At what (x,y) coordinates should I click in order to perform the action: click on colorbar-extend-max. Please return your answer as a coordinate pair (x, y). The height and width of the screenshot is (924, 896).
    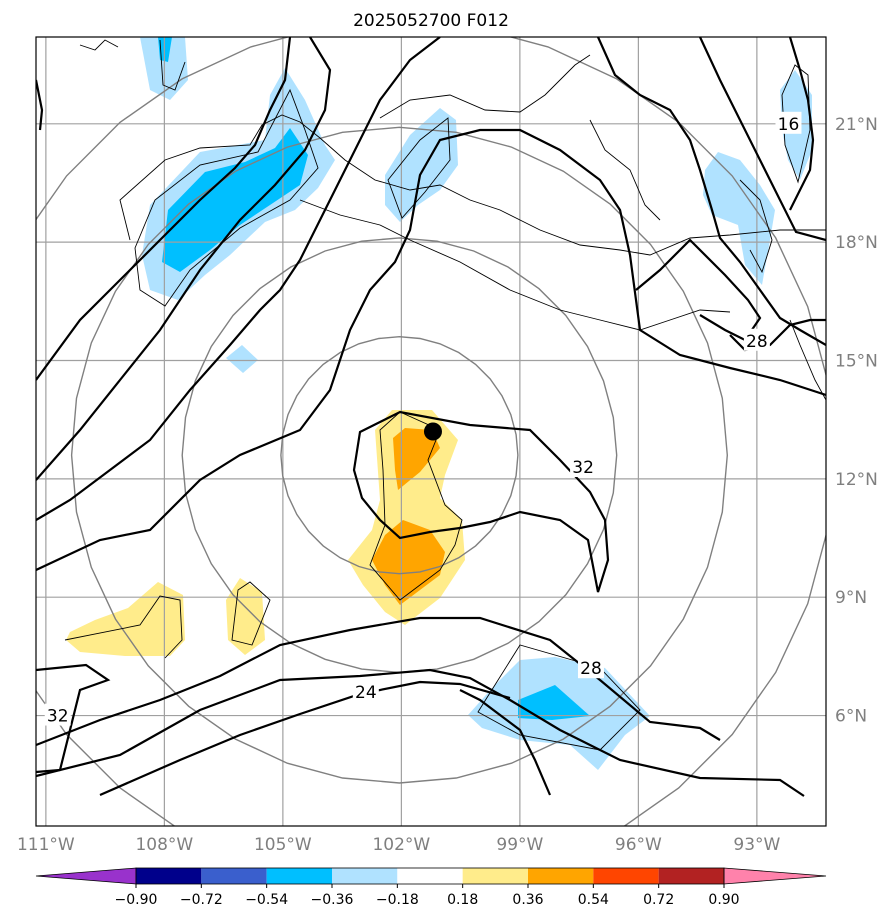
    Looking at the image, I should click on (775, 876).